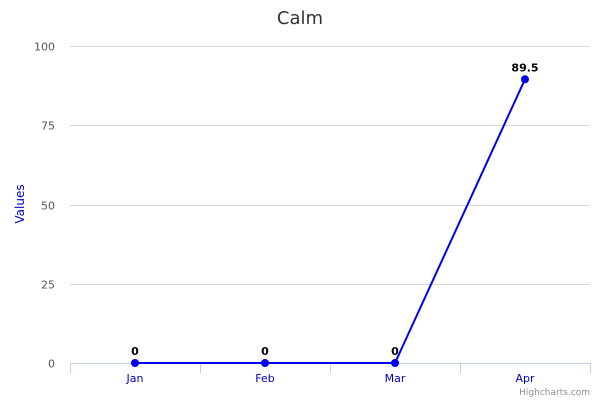 The image size is (600, 400). I want to click on chart-title: Calm, so click(300, 18).